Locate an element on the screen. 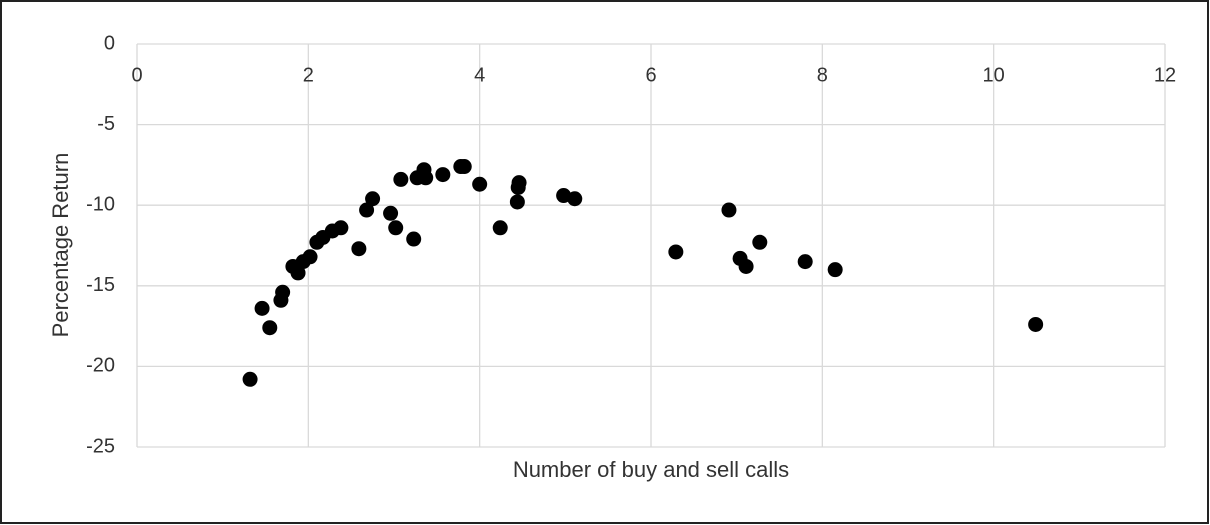 This screenshot has width=1210, height=525. y-tick-label: -25 is located at coordinates (100, 446).